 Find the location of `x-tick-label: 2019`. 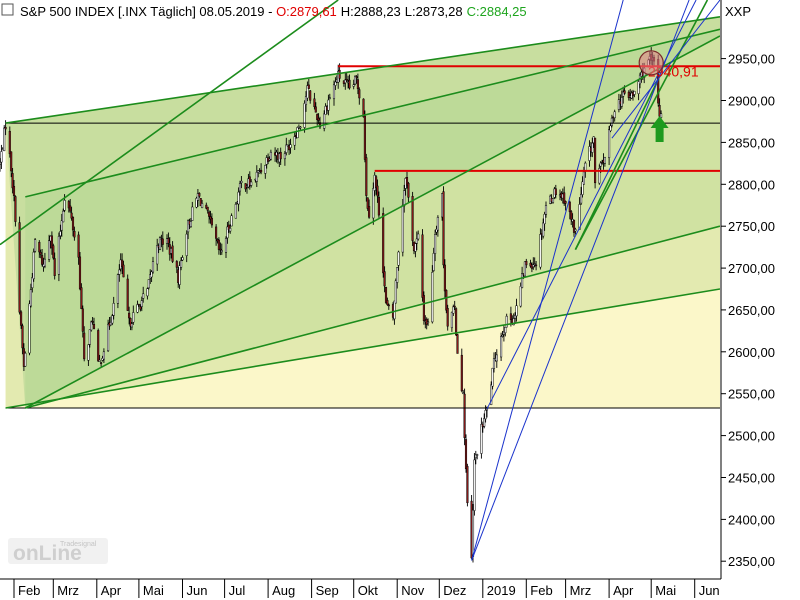

x-tick-label: 2019 is located at coordinates (501, 590).